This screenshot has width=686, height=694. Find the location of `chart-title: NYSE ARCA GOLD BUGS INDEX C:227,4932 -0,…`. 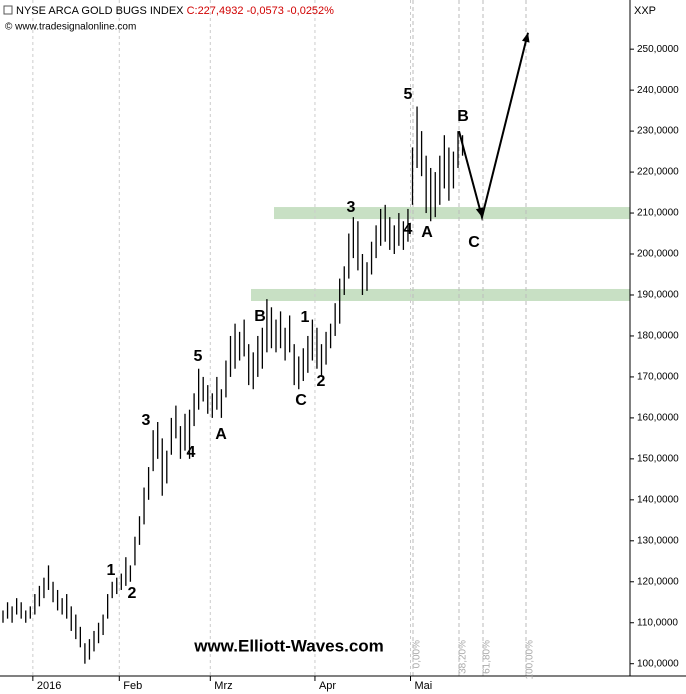

chart-title: NYSE ARCA GOLD BUGS INDEX C:227,4932 -0,… is located at coordinates (175, 11).